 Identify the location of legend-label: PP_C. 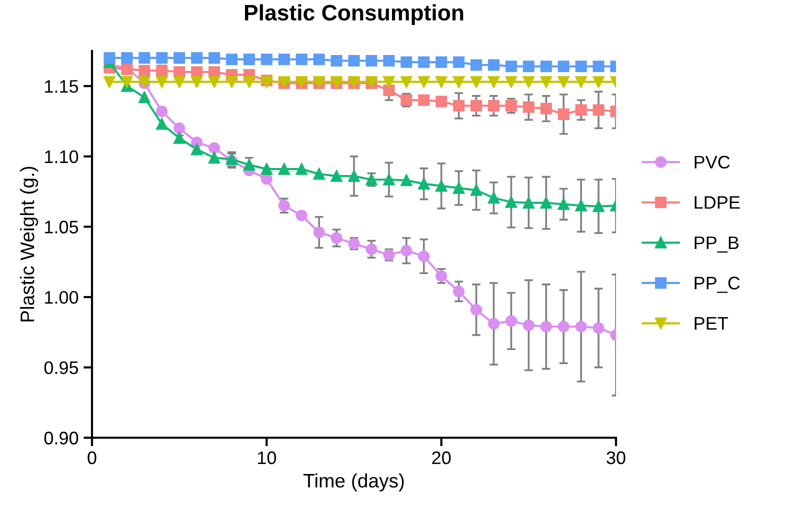
(717, 284).